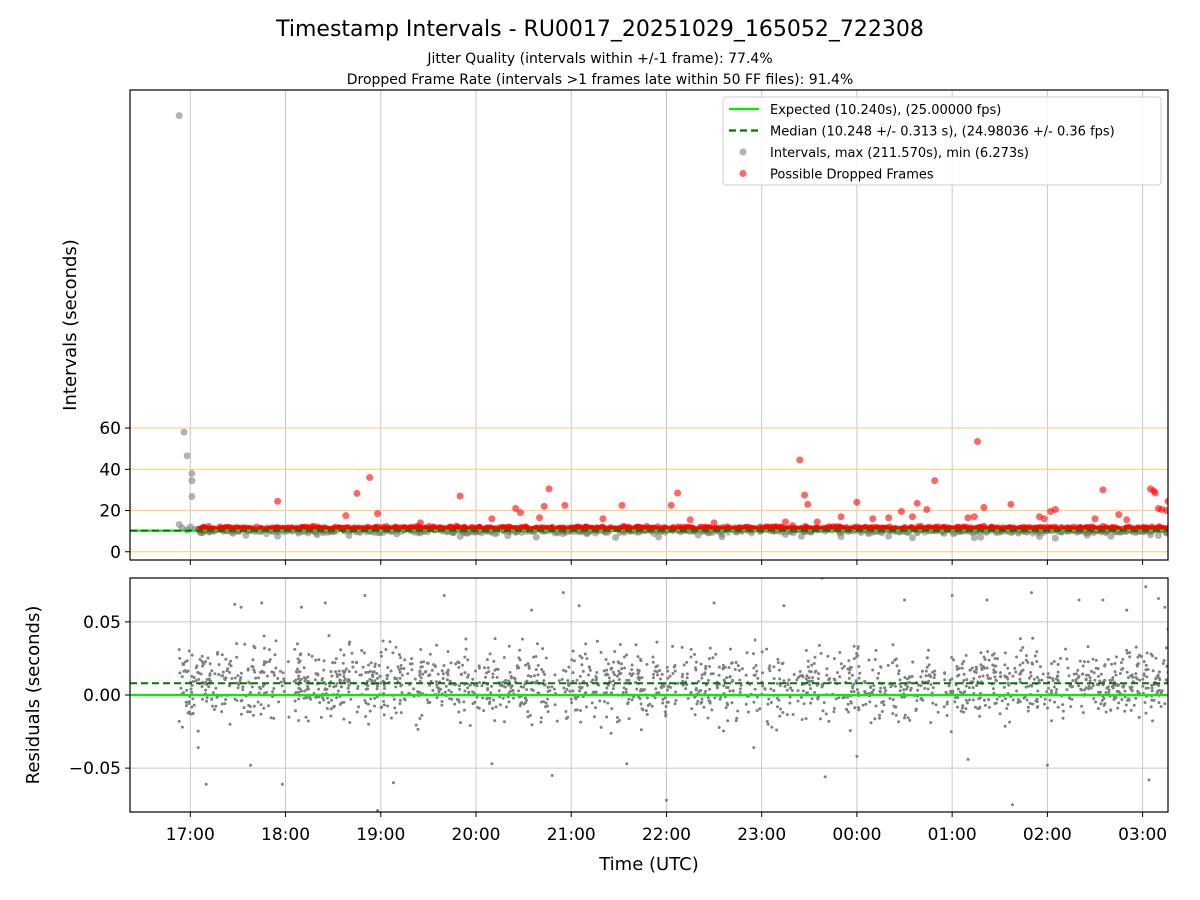 Image resolution: width=1200 pixels, height=900 pixels. What do you see at coordinates (95, 769) in the screenshot?
I see `y-tick-label: −0.05` at bounding box center [95, 769].